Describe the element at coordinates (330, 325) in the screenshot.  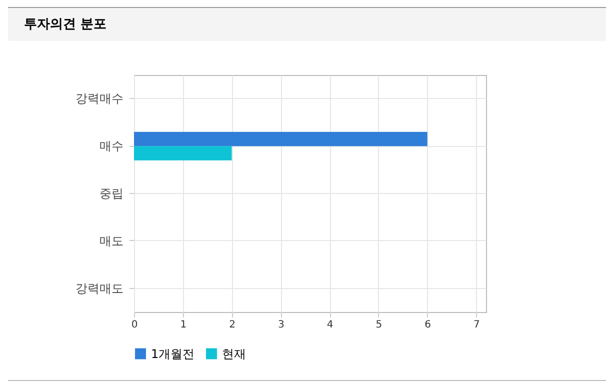
I see `x-tick-label: 4` at that location.